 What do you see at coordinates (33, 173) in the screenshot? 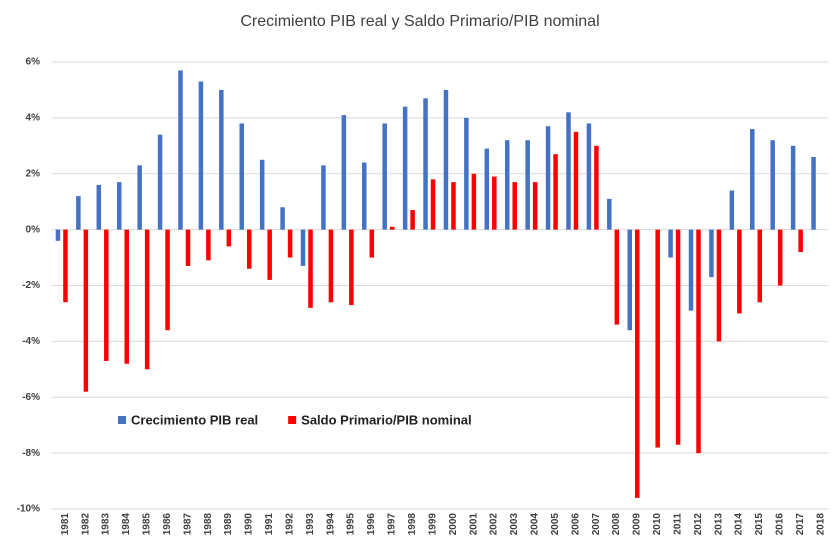
I see `y-tick-label: 2%` at bounding box center [33, 173].